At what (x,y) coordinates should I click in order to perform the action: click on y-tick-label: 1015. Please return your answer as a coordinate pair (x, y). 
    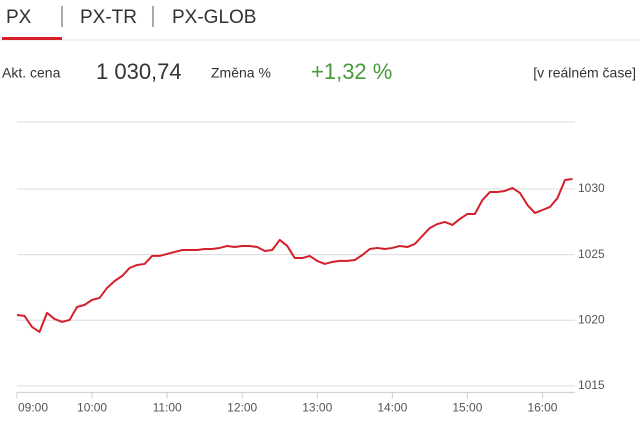
    Looking at the image, I should click on (591, 385).